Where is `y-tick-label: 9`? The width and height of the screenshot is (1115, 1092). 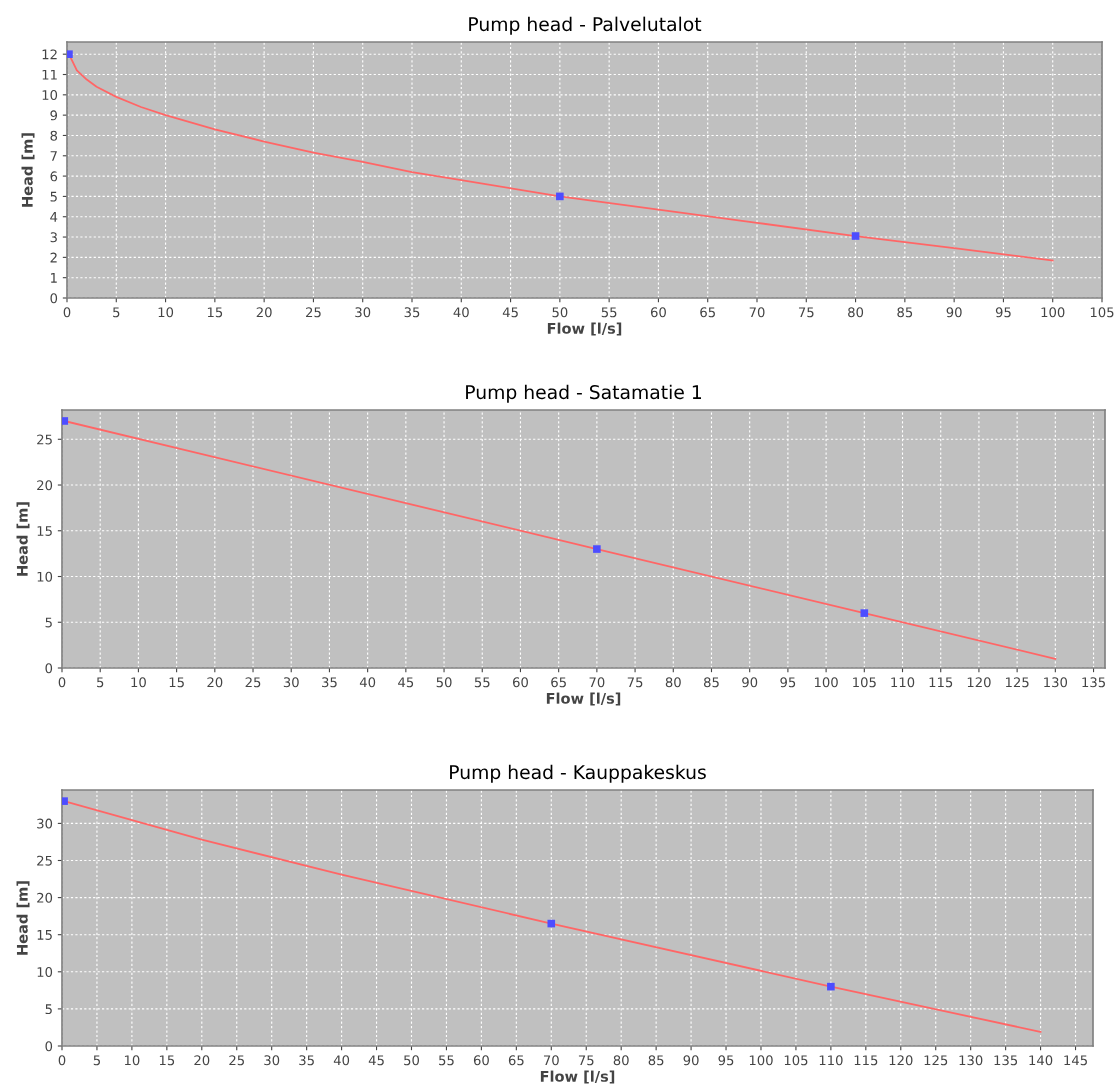 y-tick-label: 9 is located at coordinates (54, 115).